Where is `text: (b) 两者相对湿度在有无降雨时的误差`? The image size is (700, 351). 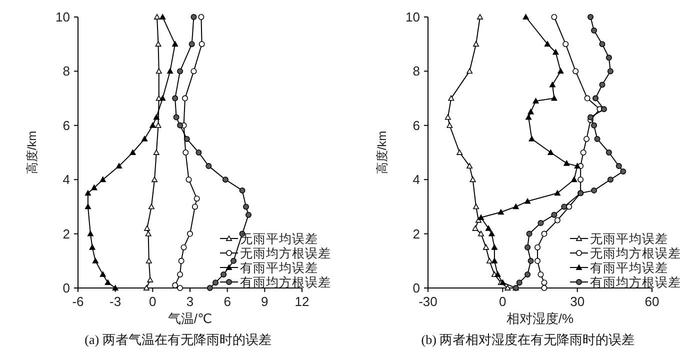 text: (b) 两者相对湿度在有无降雨时的误差 is located at coordinates (528, 339).